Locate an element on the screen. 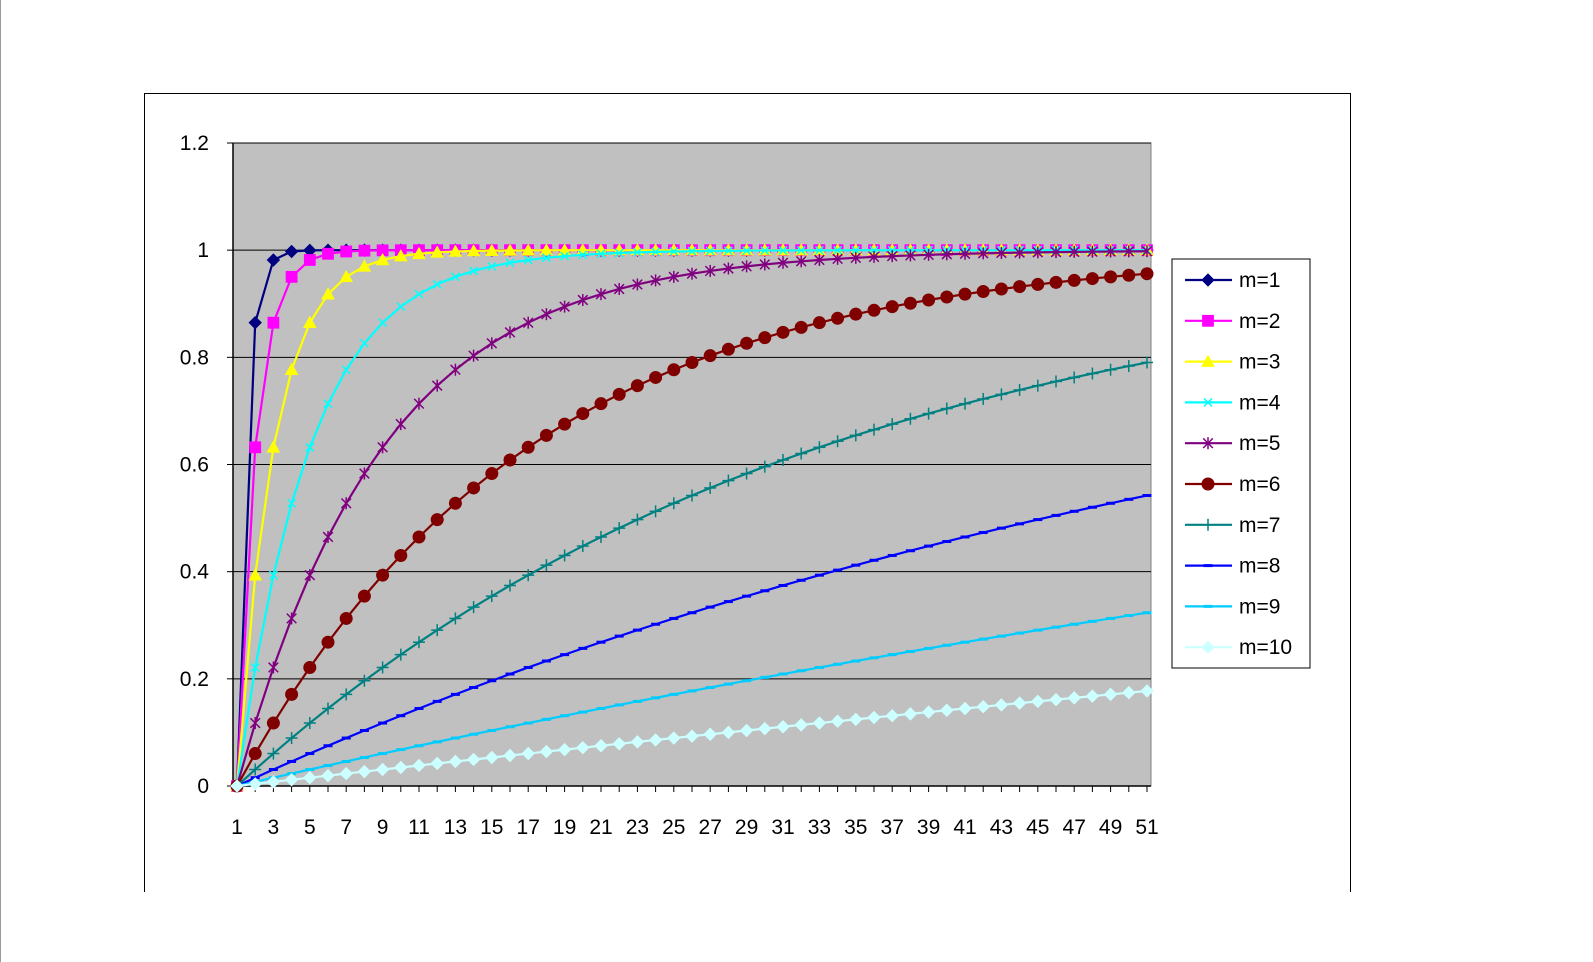 This screenshot has height=962, width=1593. y-tick-label: 0 is located at coordinates (203, 786).